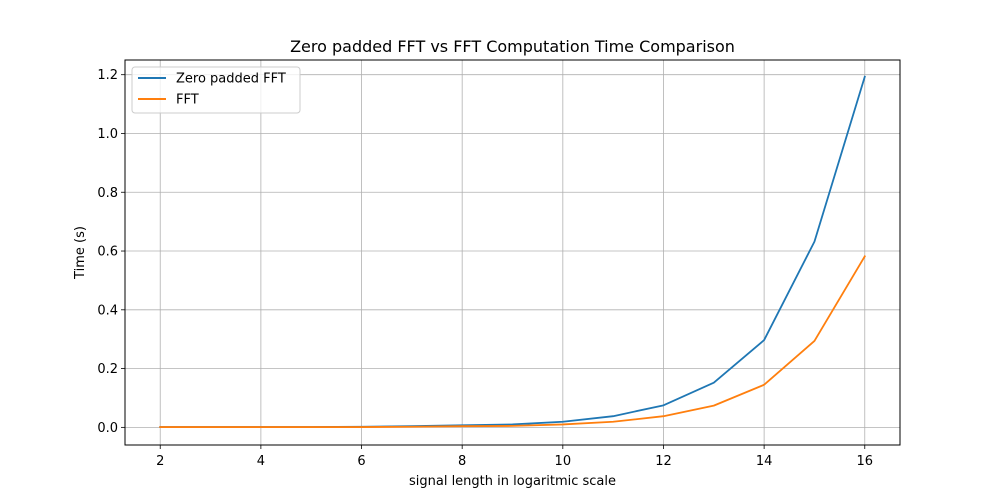  What do you see at coordinates (231, 79) in the screenshot?
I see `legend-label-zero-padded-fft: Zero padded FFT` at bounding box center [231, 79].